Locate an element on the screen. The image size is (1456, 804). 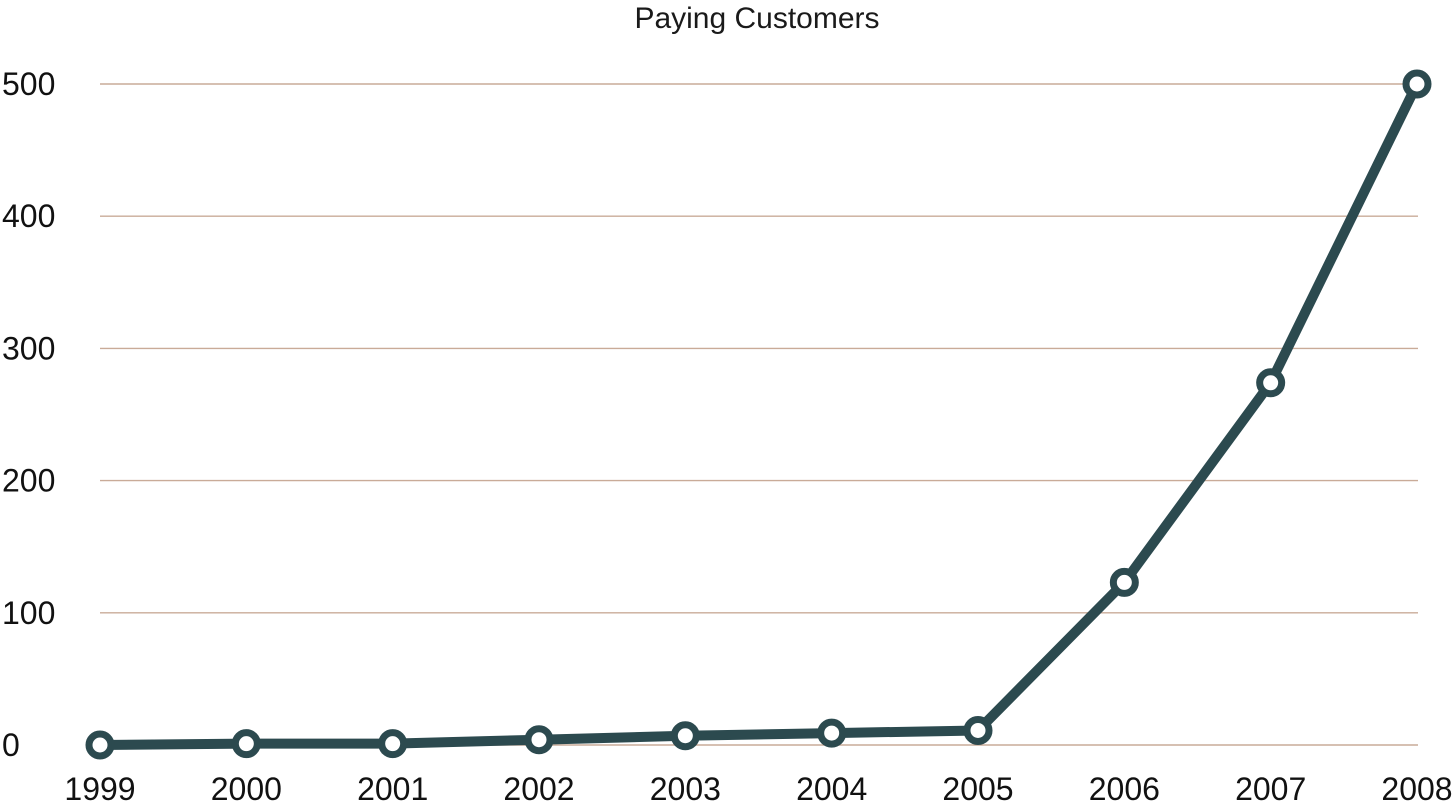
x-tick-label: 2005 is located at coordinates (977, 787).